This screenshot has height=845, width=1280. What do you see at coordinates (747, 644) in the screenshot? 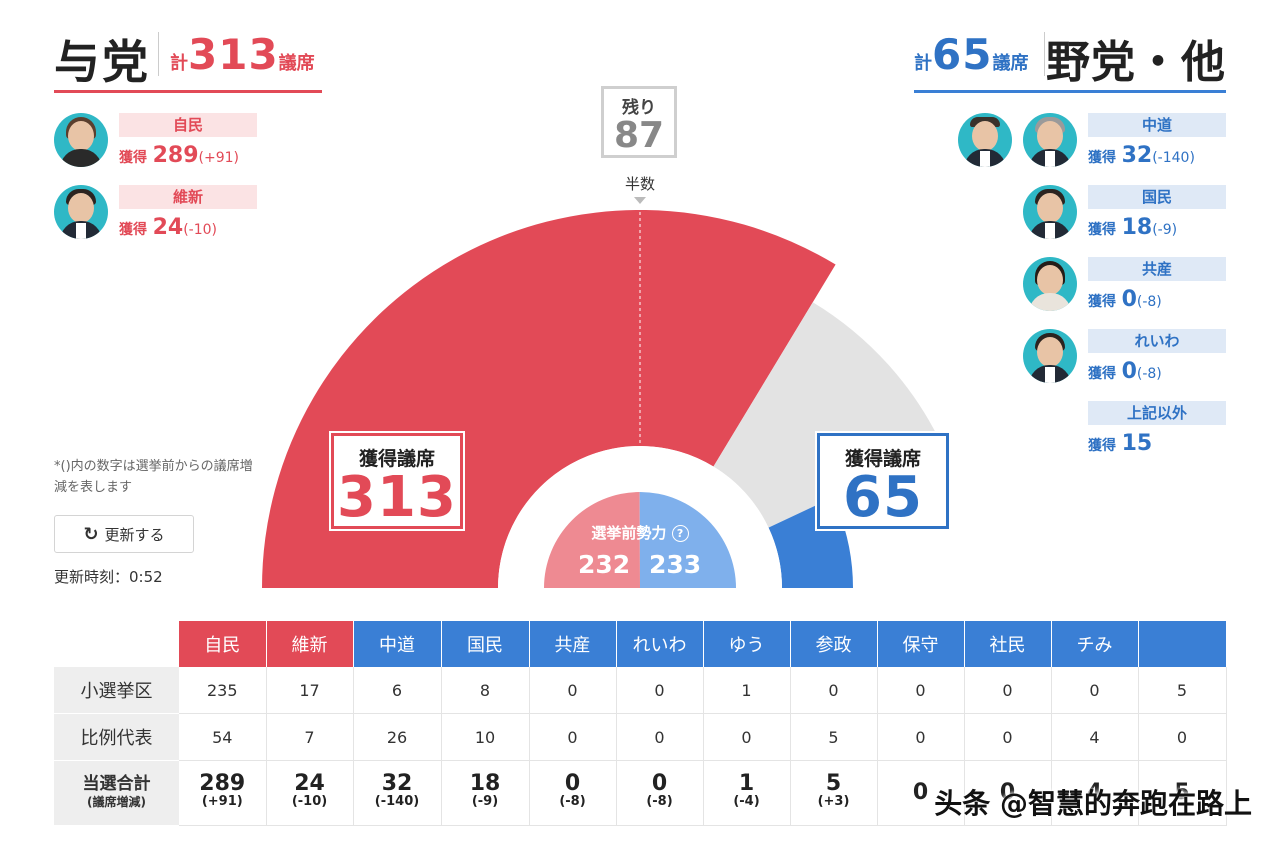
I see `column-header: ゆう` at bounding box center [747, 644].